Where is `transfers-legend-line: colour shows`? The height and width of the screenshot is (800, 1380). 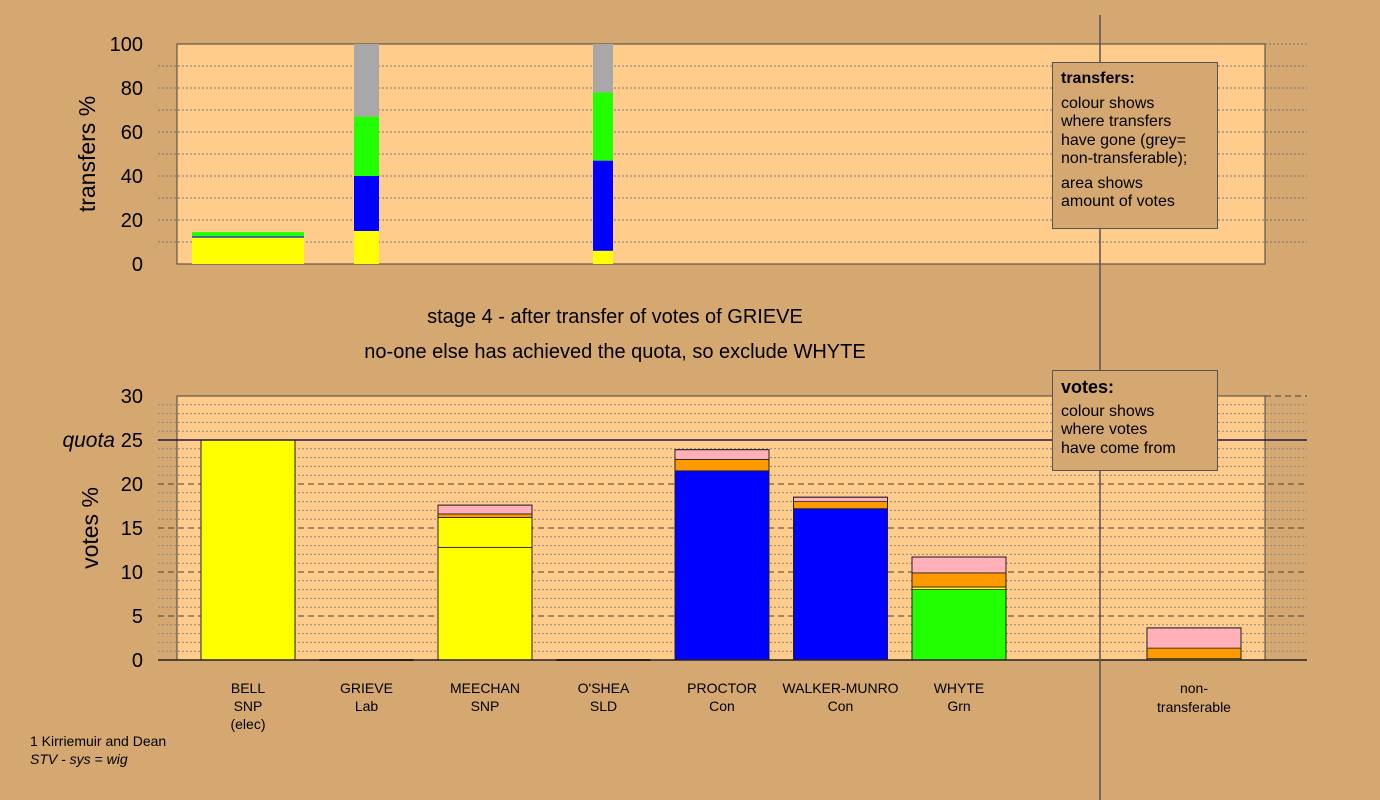 transfers-legend-line: colour shows is located at coordinates (1108, 103).